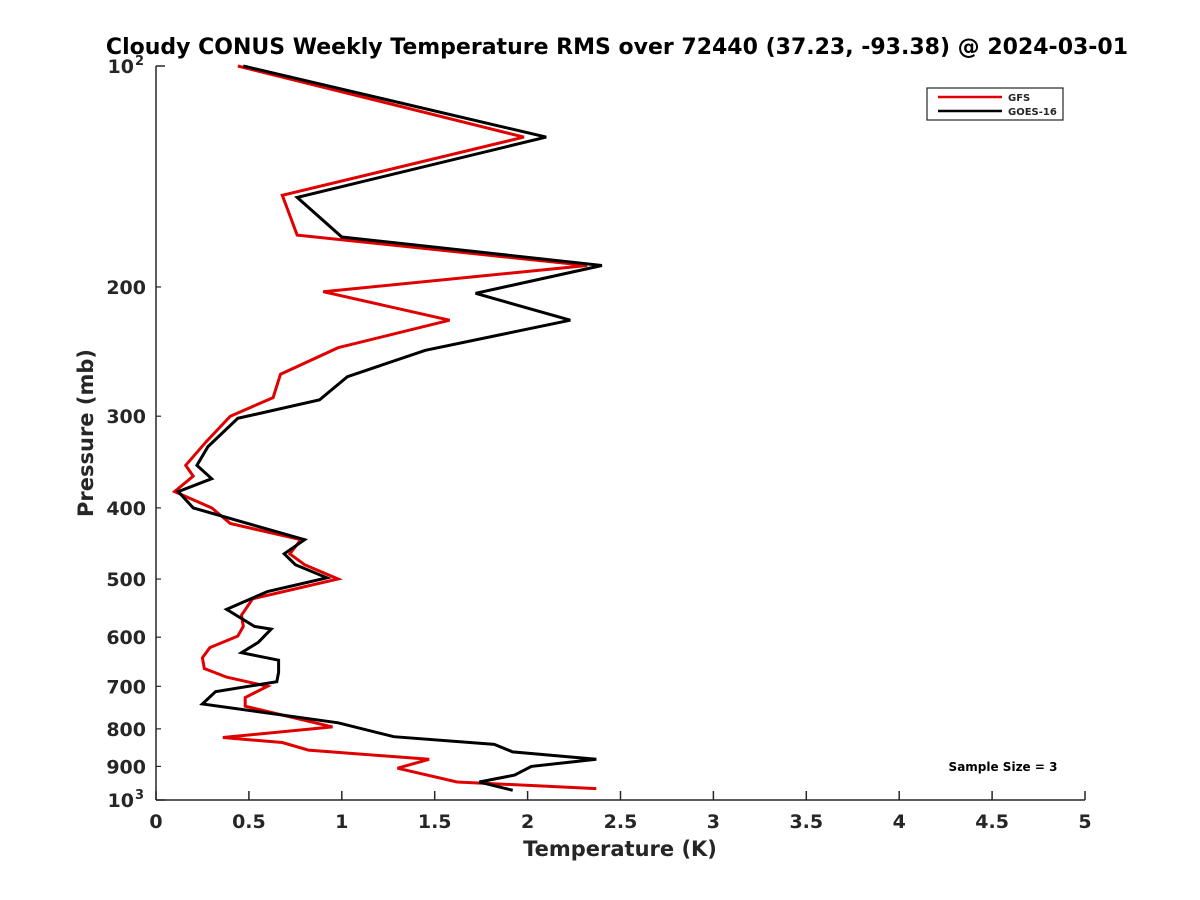 Image resolution: width=1200 pixels, height=900 pixels. Describe the element at coordinates (341, 822) in the screenshot. I see `x-tick-label: 1` at that location.